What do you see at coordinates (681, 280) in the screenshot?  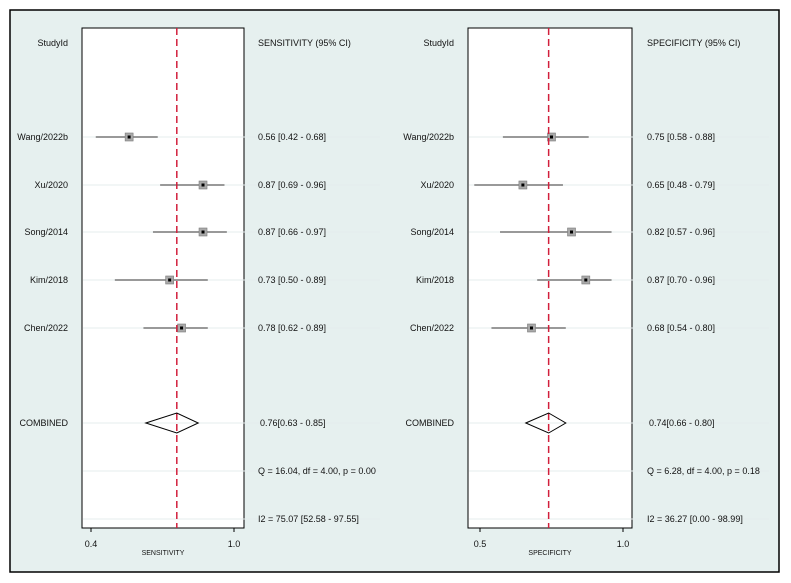 I see `study-estimate-label: 0.87 [0.70 - 0.96]` at bounding box center [681, 280].